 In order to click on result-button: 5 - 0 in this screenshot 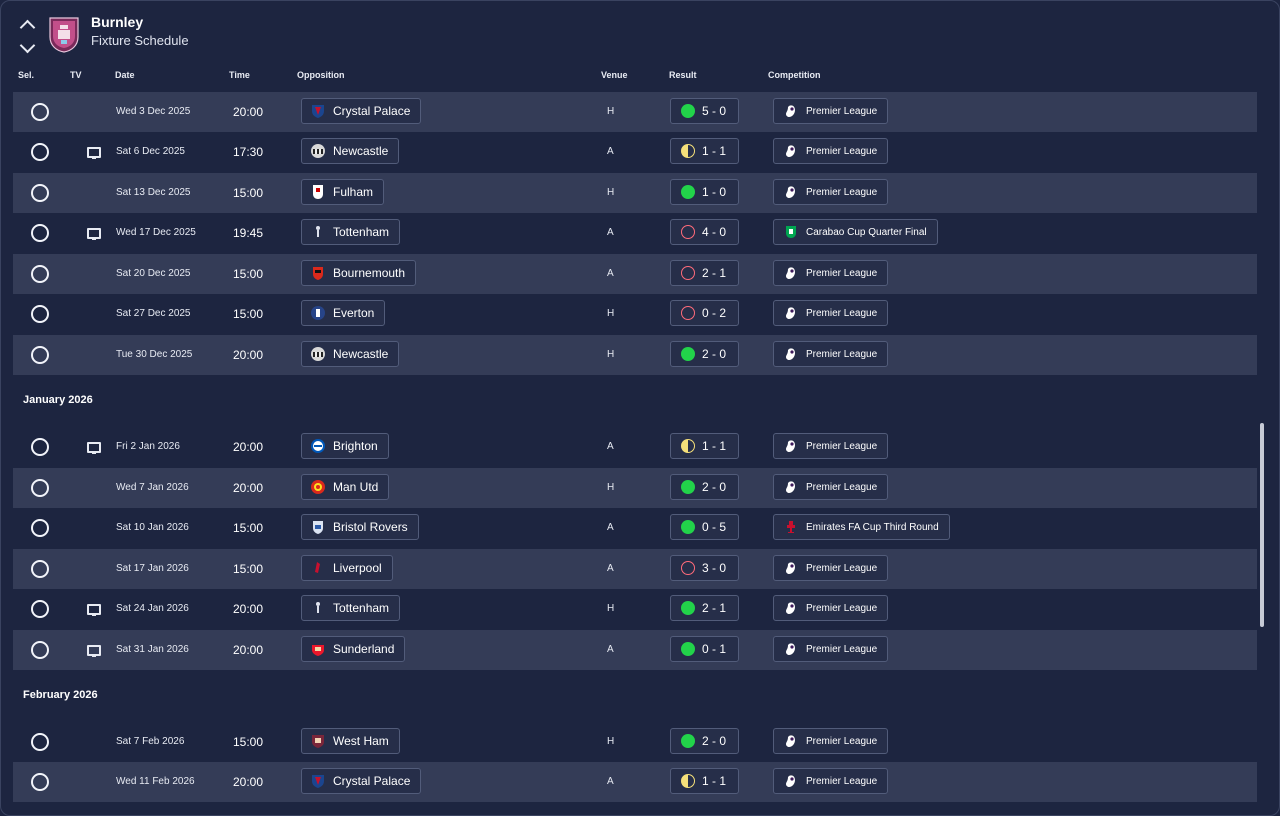, I will do `click(704, 111)`.